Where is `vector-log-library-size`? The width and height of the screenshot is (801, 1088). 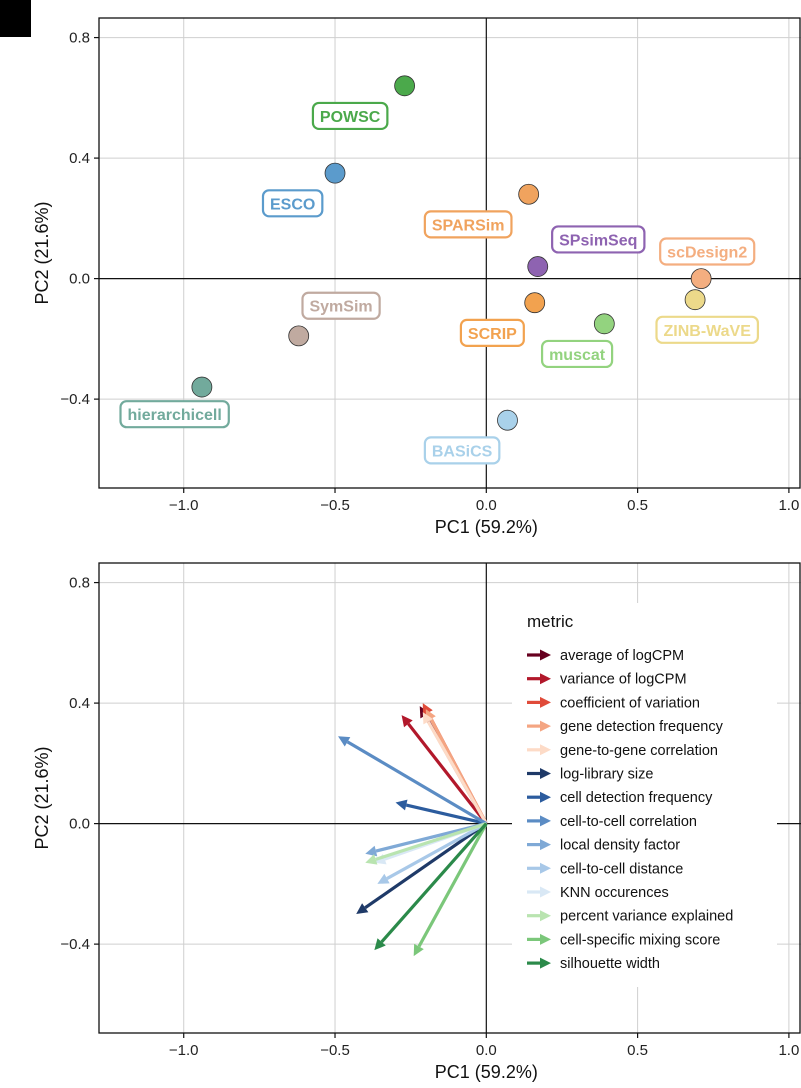
vector-log-library-size is located at coordinates (422, 868).